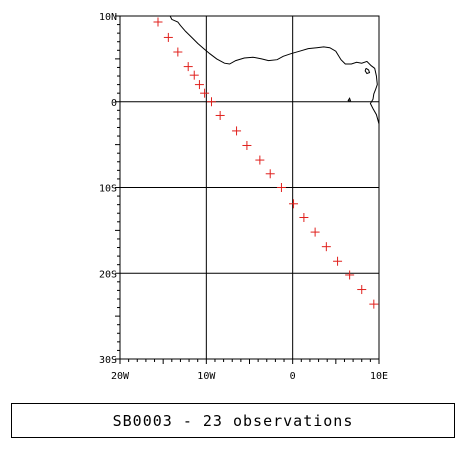  Describe the element at coordinates (114, 103) in the screenshot. I see `lat-label: 0` at that location.